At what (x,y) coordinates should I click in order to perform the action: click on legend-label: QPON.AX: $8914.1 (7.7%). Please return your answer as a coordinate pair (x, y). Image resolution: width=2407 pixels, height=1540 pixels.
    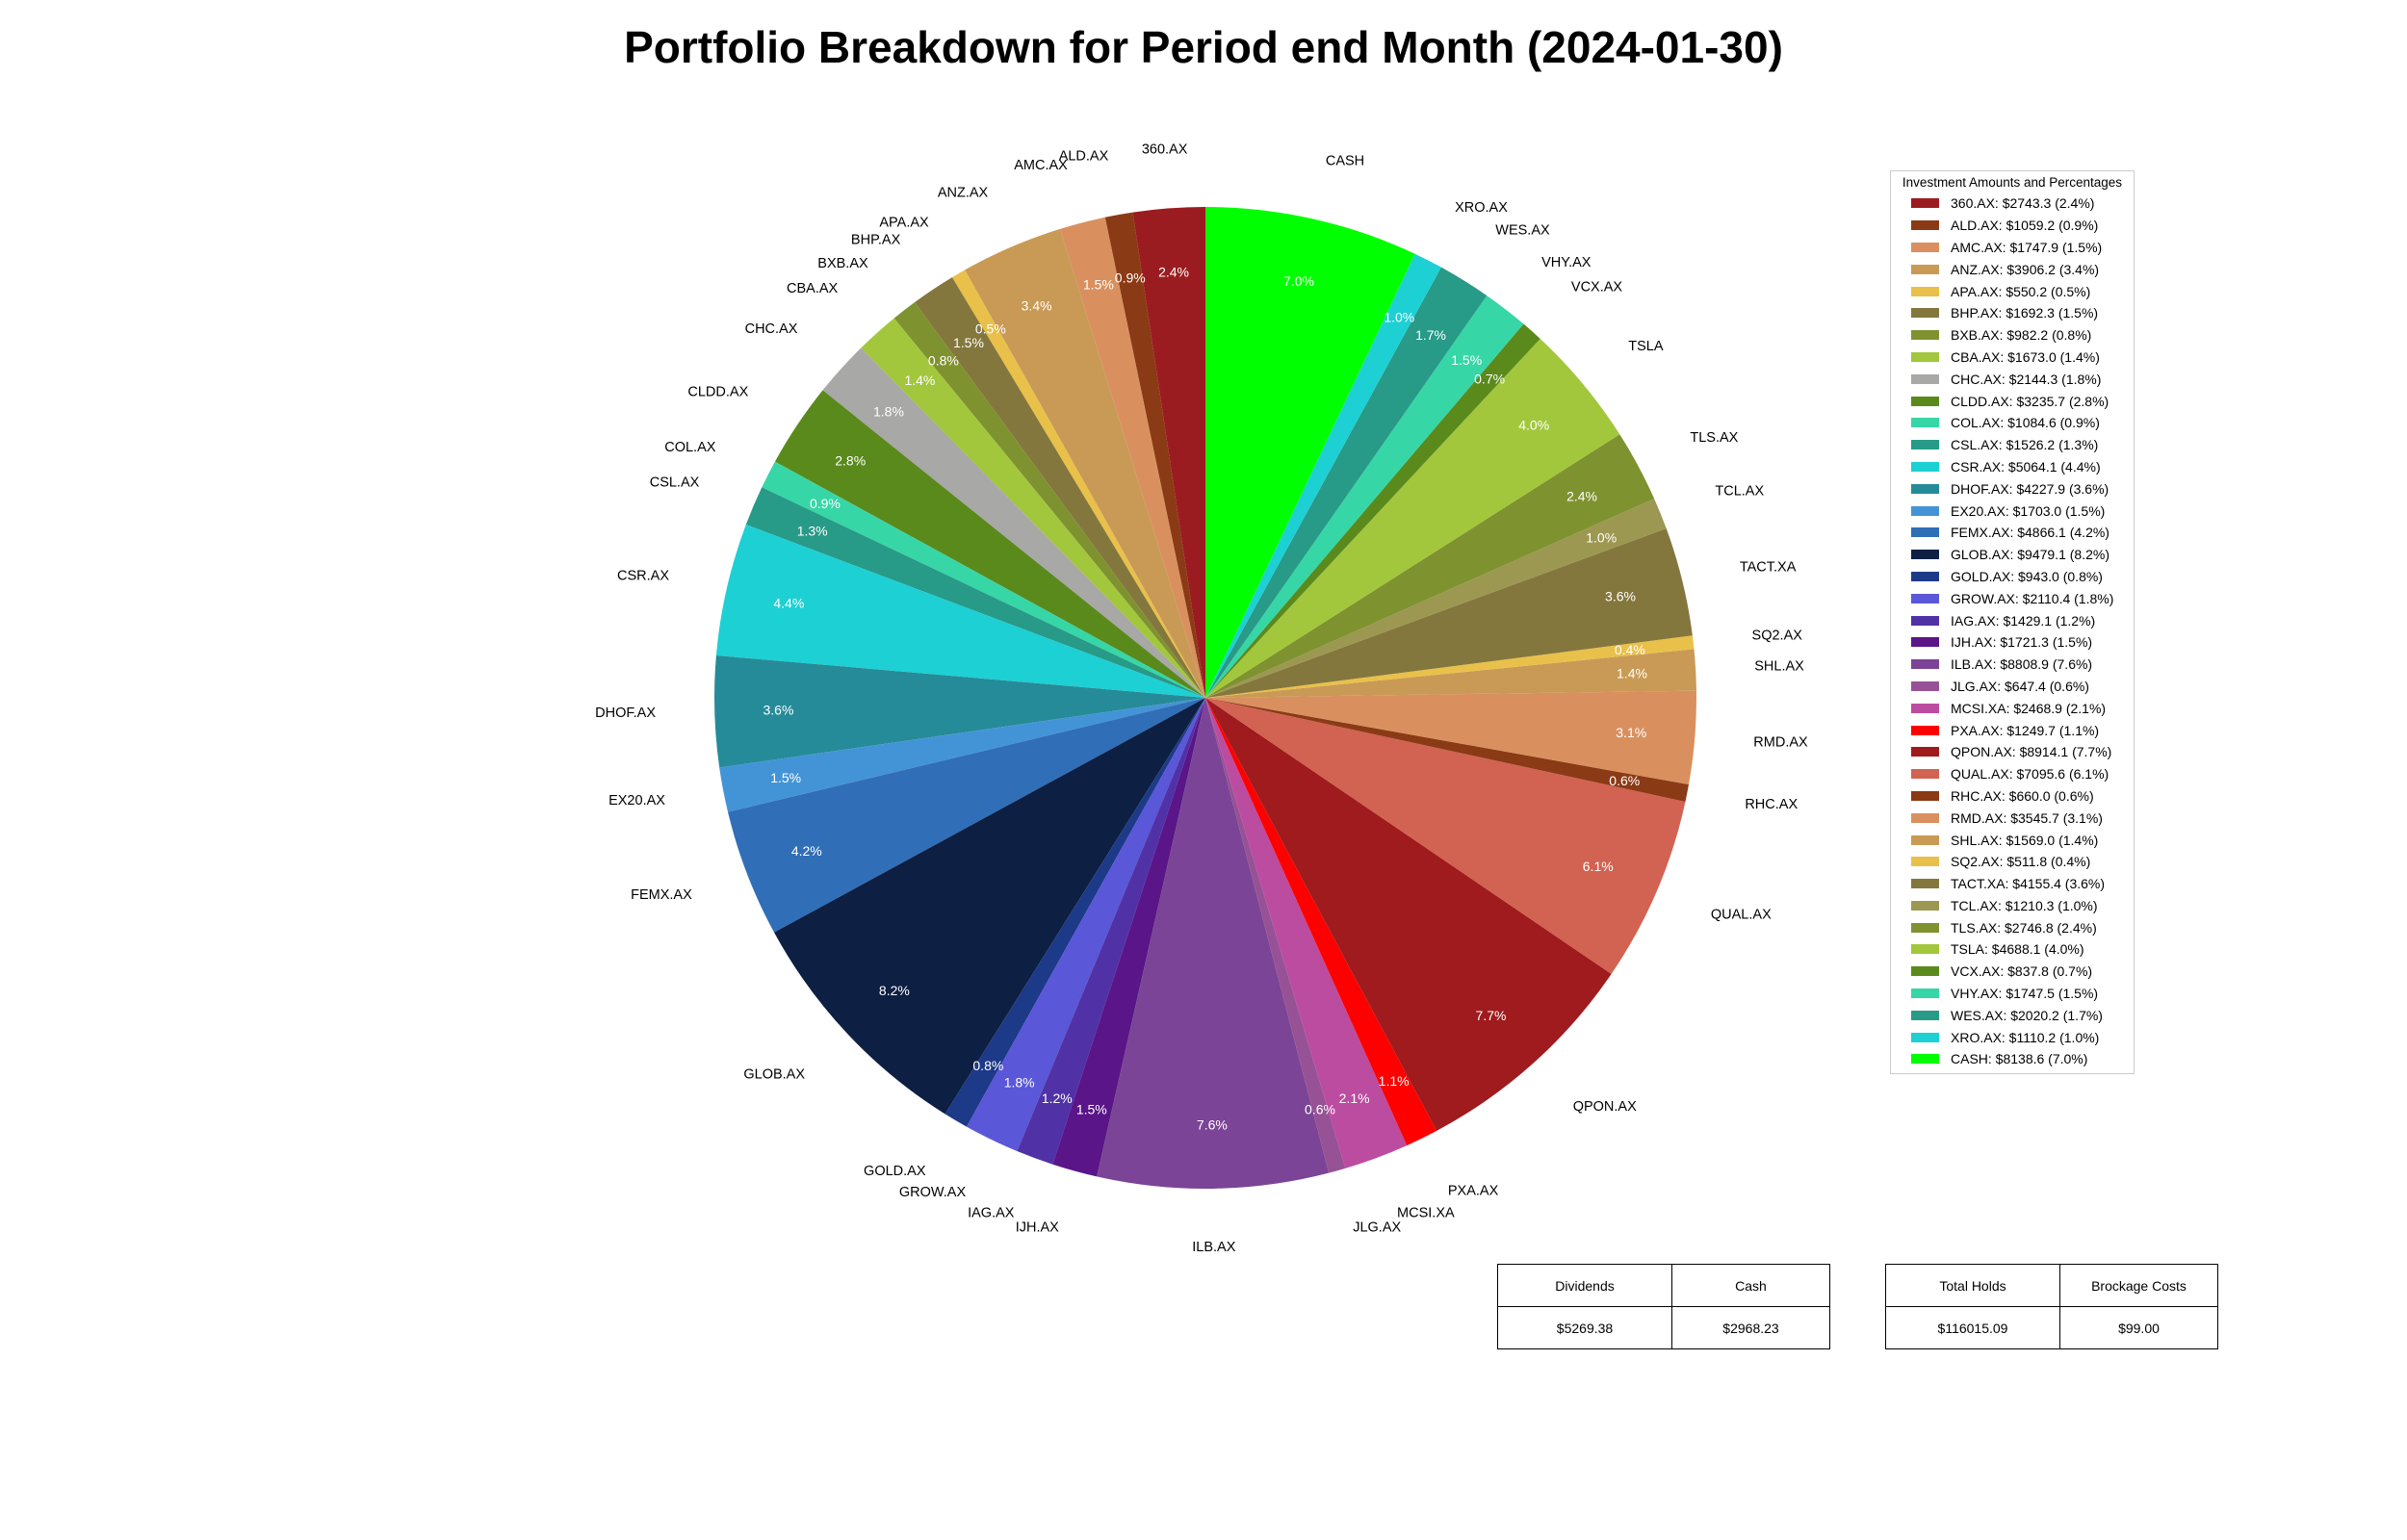
    Looking at the image, I should click on (2032, 752).